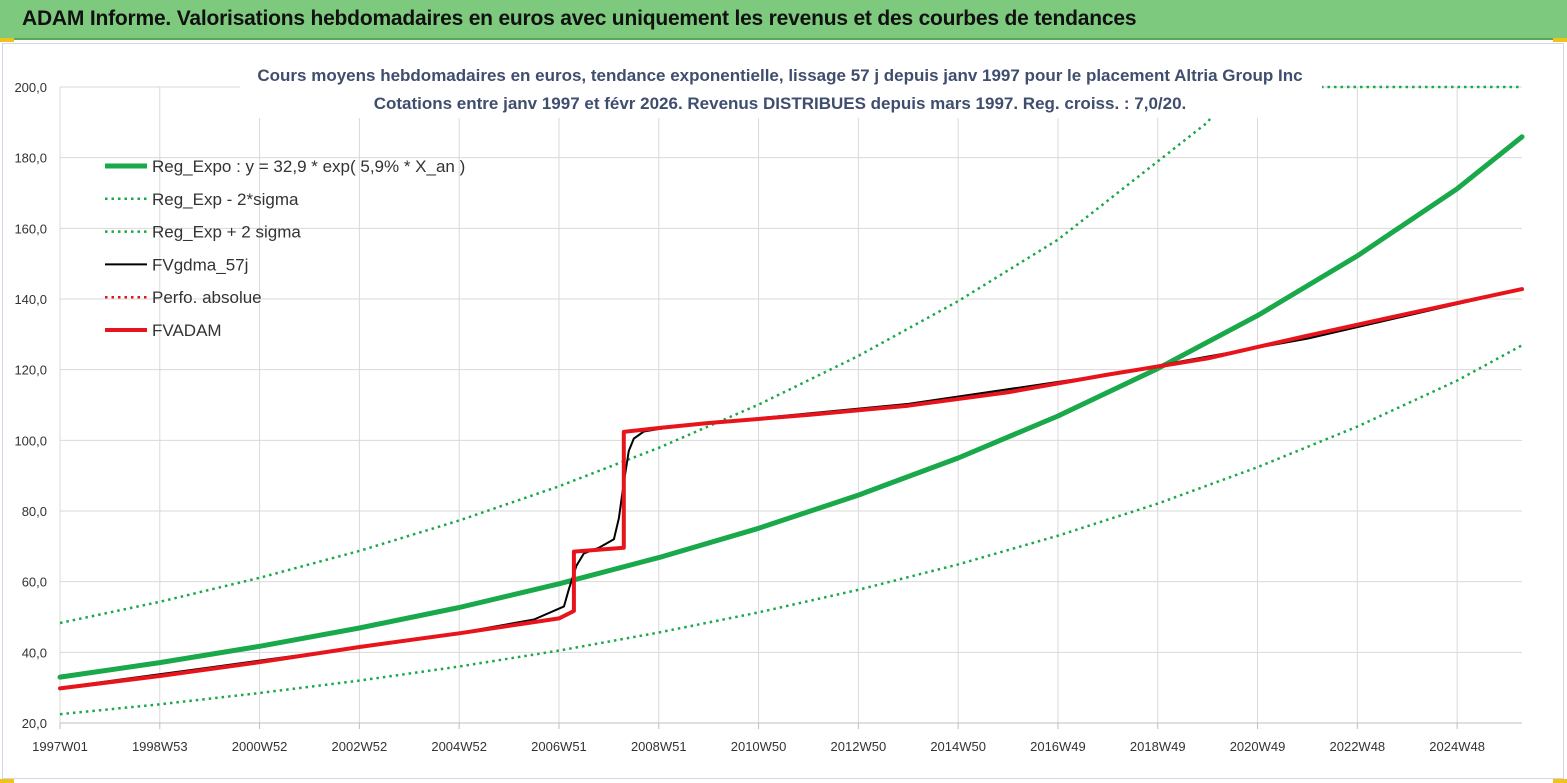  Describe the element at coordinates (60, 746) in the screenshot. I see `x-tick-label: 1997W01` at that location.